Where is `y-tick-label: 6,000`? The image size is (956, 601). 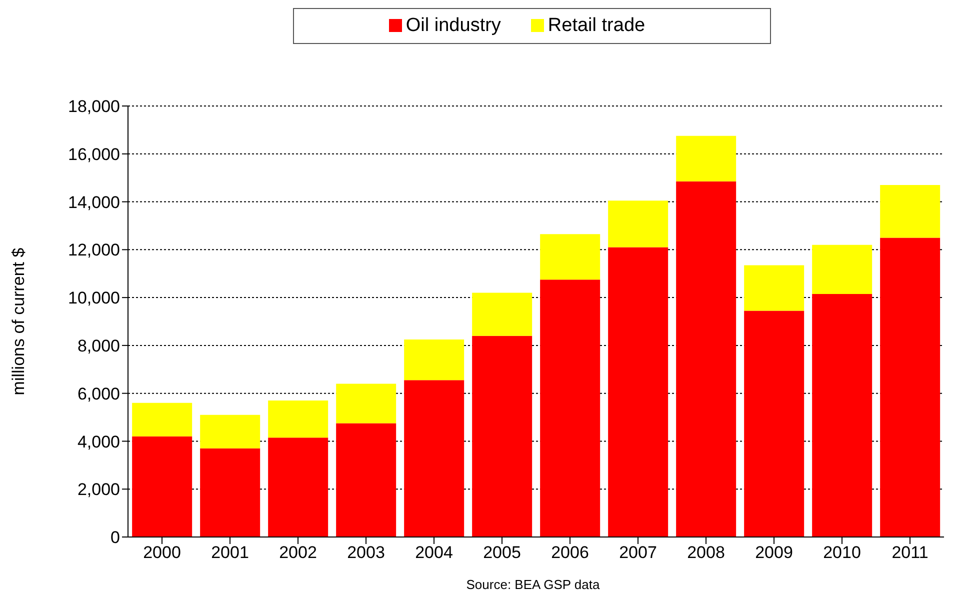 y-tick-label: 6,000 is located at coordinates (98, 394).